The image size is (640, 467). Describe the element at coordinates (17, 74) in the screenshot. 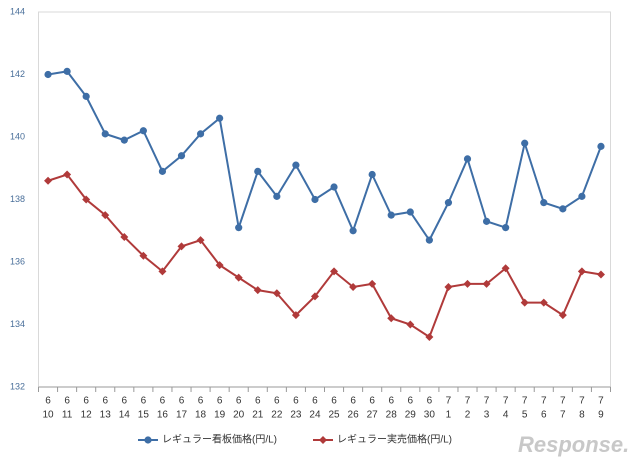

I see `y-tick-label: 142` at that location.